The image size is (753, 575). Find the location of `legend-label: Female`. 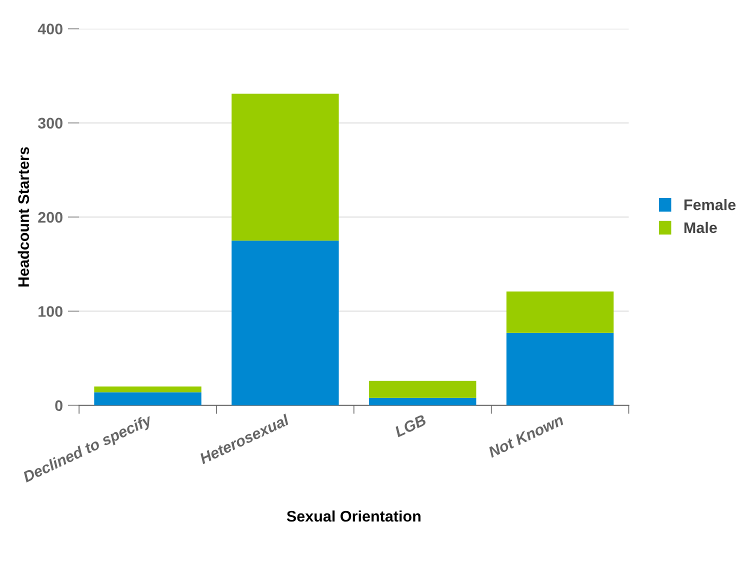

legend-label: Female is located at coordinates (710, 204).